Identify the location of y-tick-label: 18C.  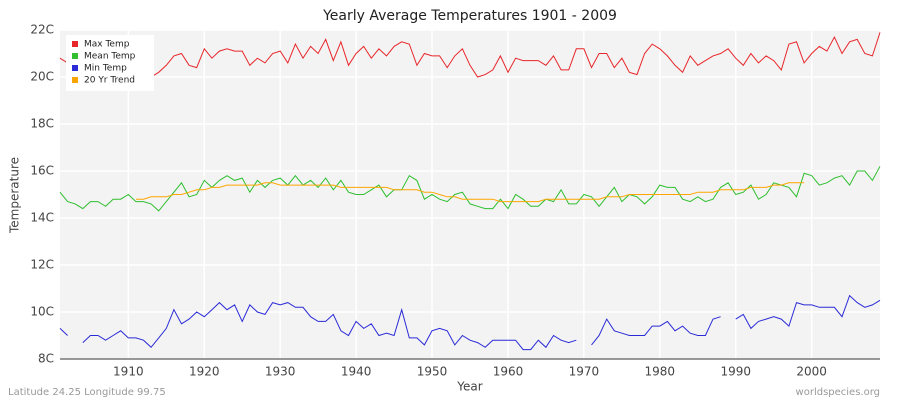
(42, 124).